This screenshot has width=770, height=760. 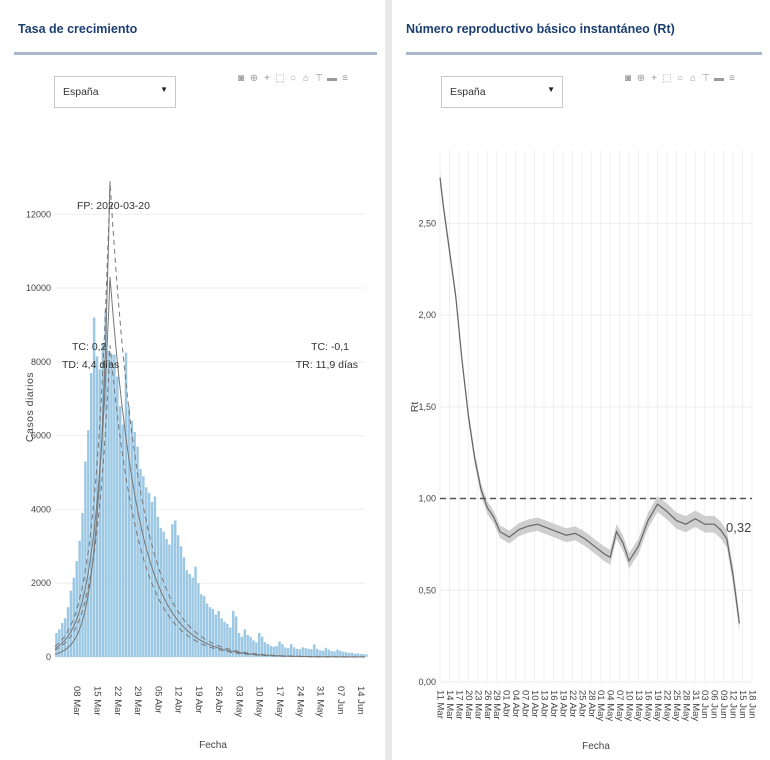 What do you see at coordinates (468, 705) in the screenshot?
I see `x-tick-label: 20 Mar` at bounding box center [468, 705].